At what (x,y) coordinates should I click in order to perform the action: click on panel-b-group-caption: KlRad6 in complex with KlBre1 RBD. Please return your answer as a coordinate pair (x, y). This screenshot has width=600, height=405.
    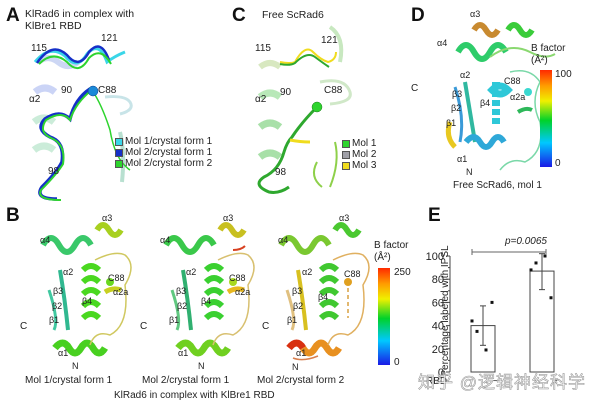
    Looking at the image, I should click on (194, 395).